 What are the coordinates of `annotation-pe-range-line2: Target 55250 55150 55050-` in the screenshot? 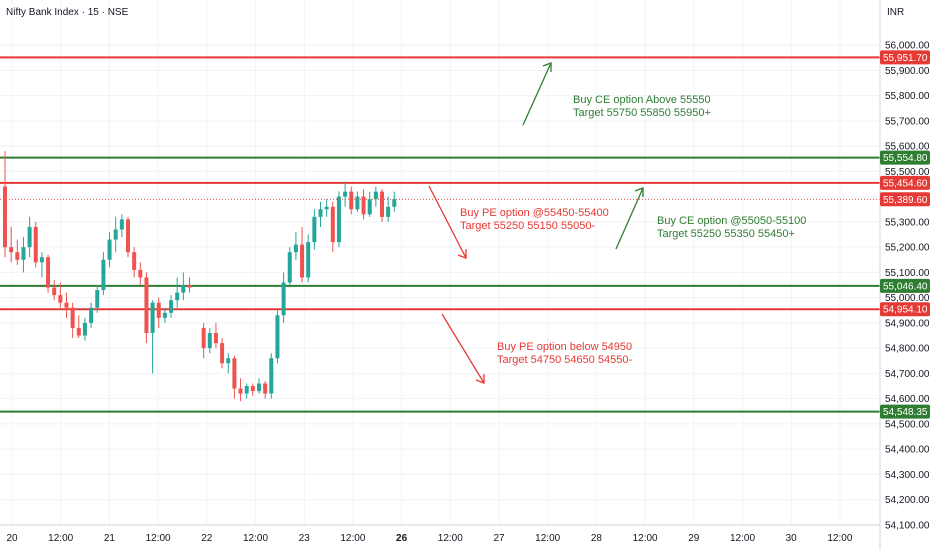 It's located at (528, 226).